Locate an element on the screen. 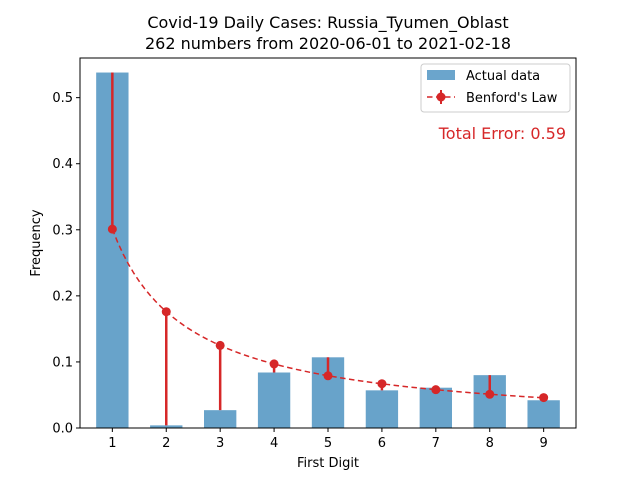  legend-label-benford: Benford's Law is located at coordinates (512, 98).